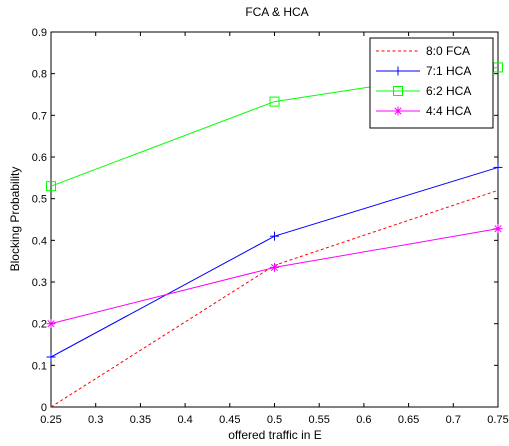 This screenshot has width=509, height=446. I want to click on x-tick-label-0: 0.25, so click(50, 420).